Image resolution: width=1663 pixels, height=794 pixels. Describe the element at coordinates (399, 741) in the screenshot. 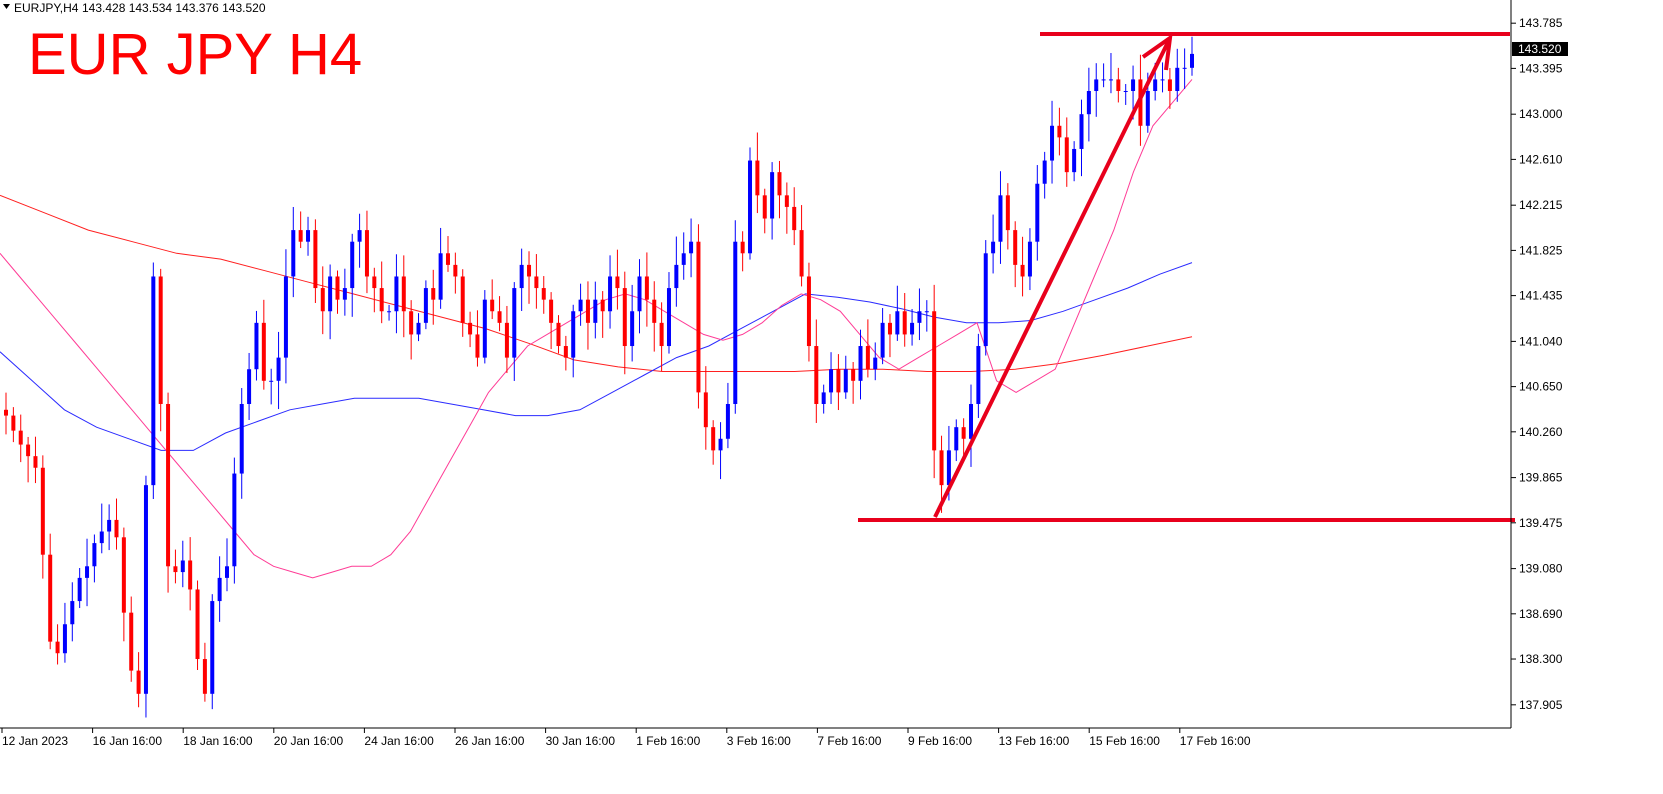

I see `x-tick-label: 24 Jan 16:00` at that location.